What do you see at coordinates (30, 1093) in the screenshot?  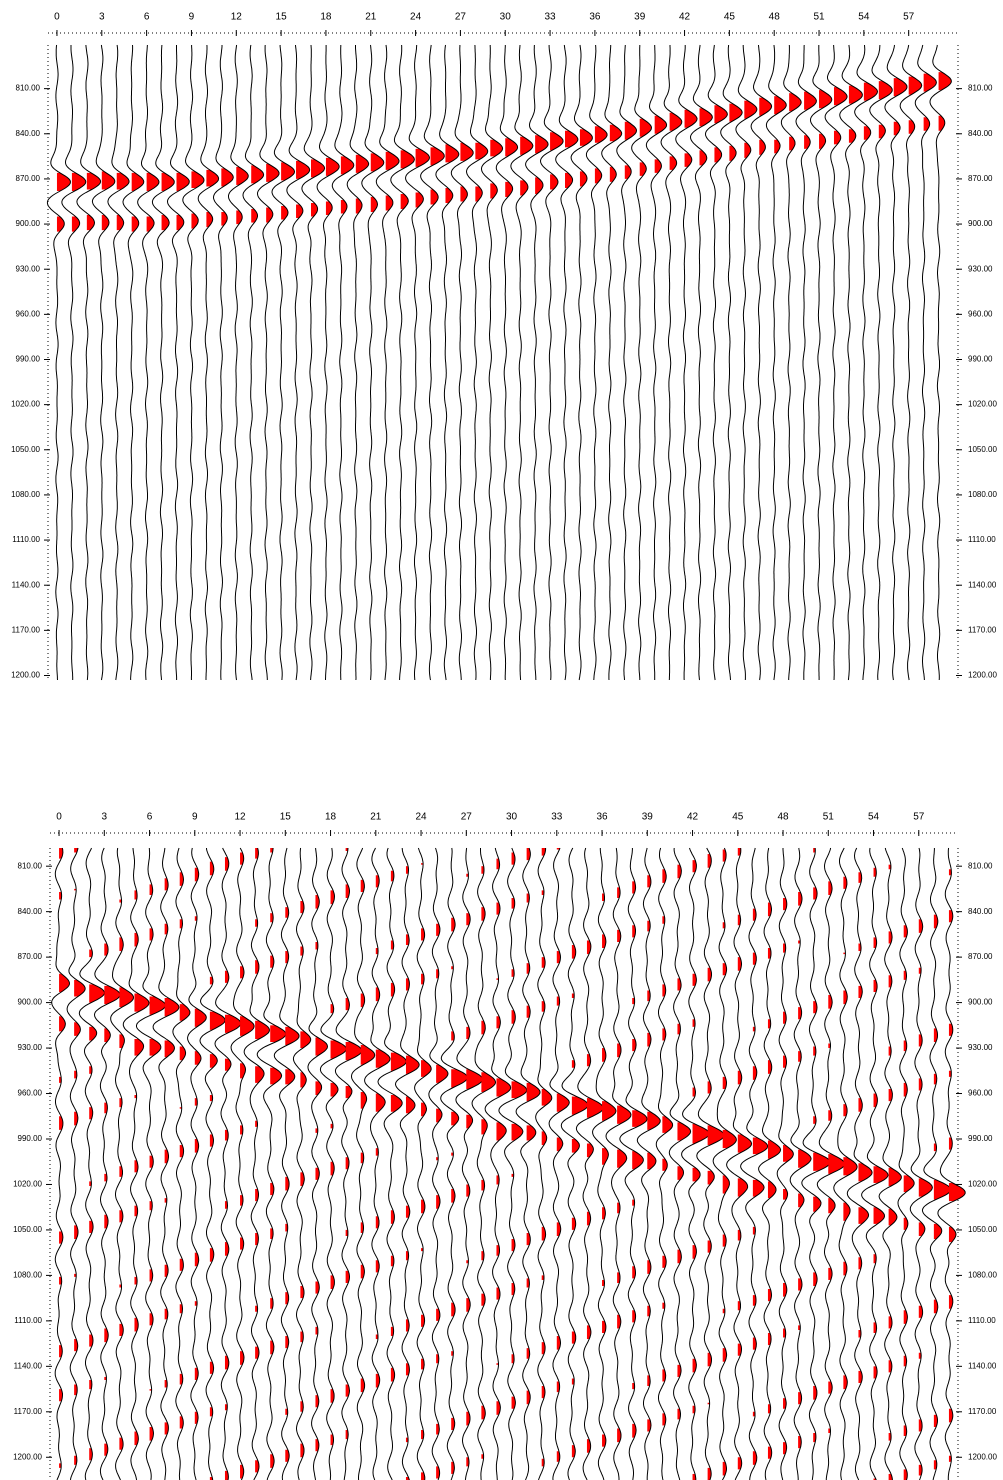 I see `y-tick-label-left: 960.00` at bounding box center [30, 1093].